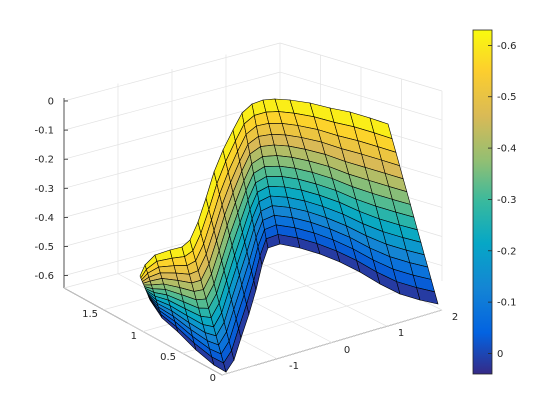 The image size is (560, 420). Describe the element at coordinates (401, 333) in the screenshot. I see `x-tick-label: 1` at that location.